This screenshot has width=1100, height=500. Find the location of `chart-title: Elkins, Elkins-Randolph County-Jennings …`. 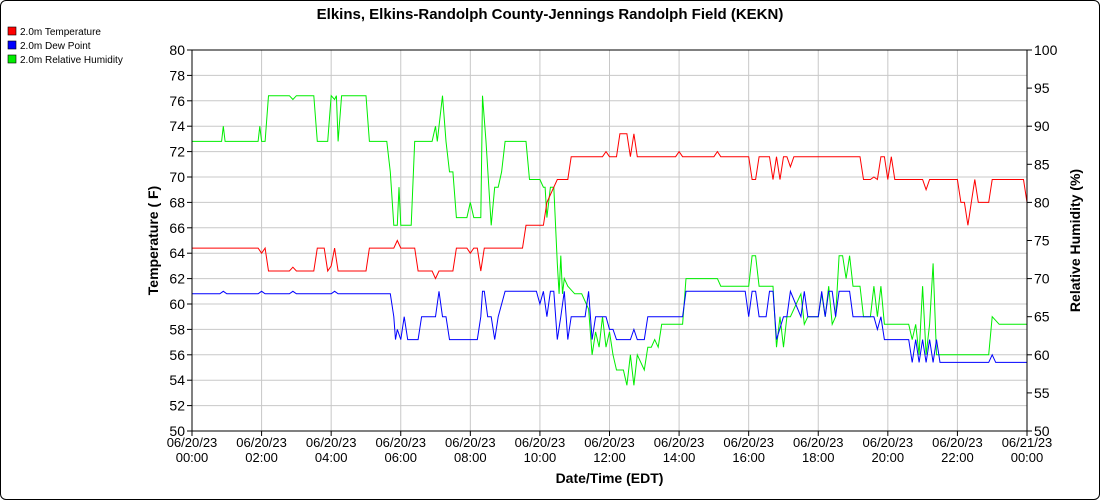

chart-title: Elkins, Elkins-Randolph County-Jennings … is located at coordinates (550, 14).